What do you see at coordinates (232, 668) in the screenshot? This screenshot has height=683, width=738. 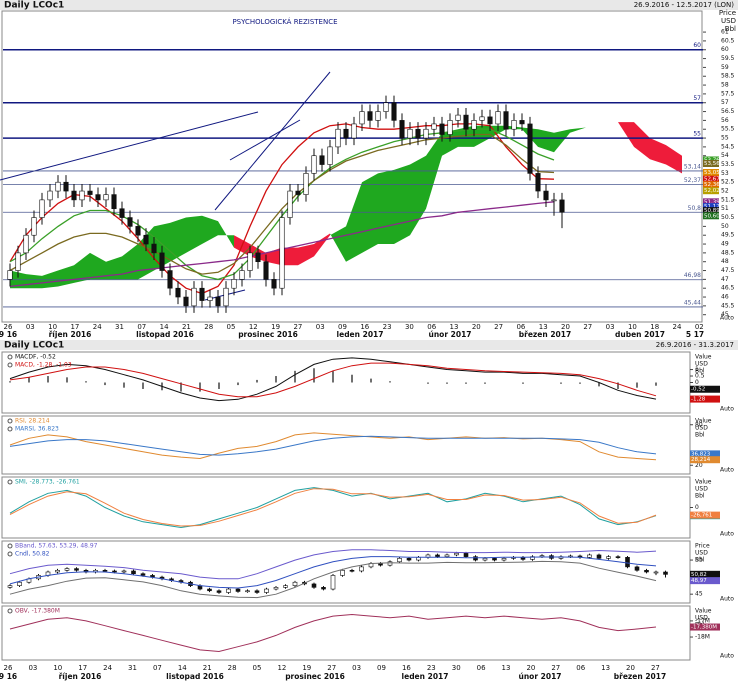 I see `x-tick-label: 28` at bounding box center [232, 668].